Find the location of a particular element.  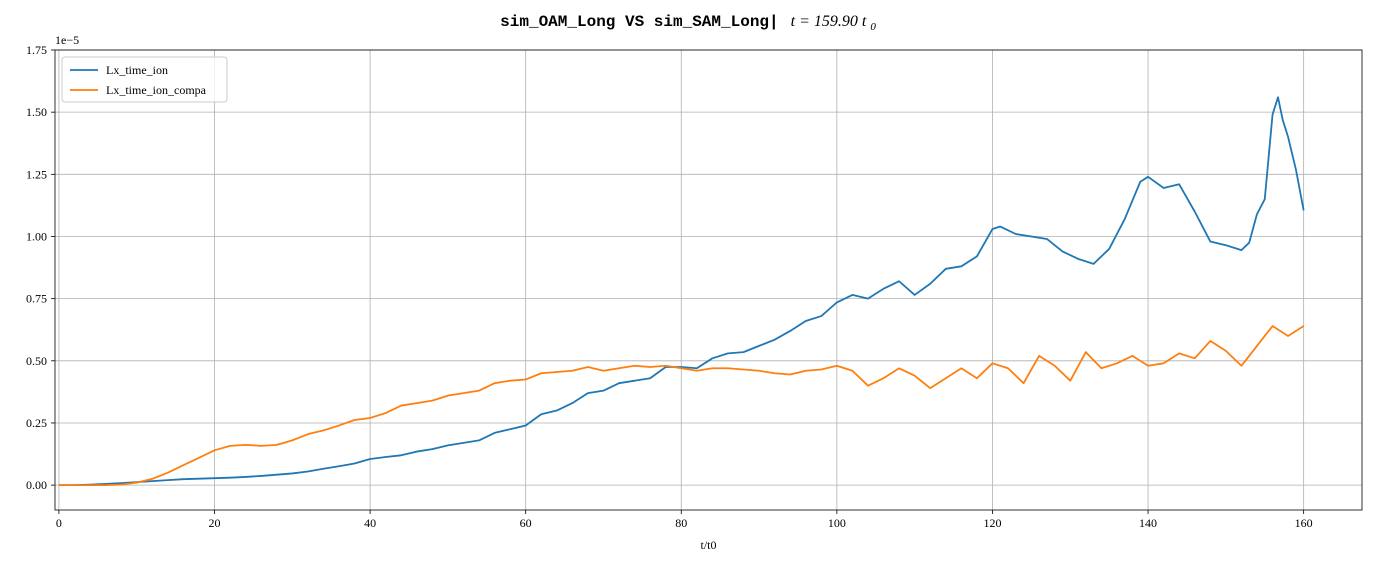

legend-label: Lx_time_ion_compa is located at coordinates (156, 90).